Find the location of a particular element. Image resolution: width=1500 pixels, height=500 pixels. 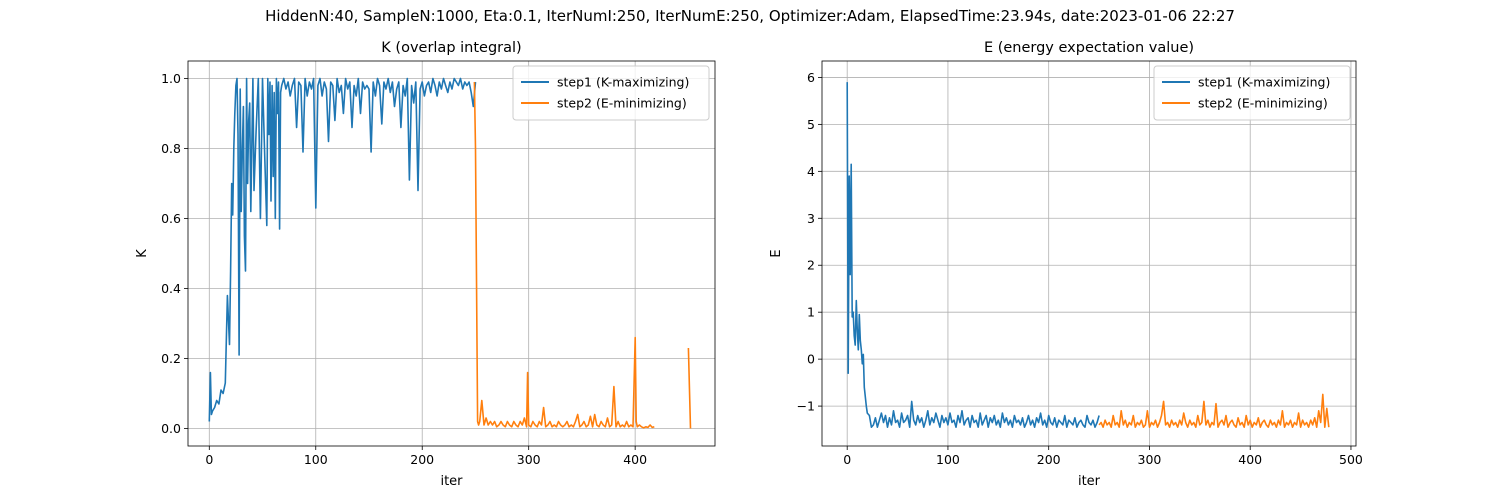

y-tick-label: 5 is located at coordinates (811, 124).